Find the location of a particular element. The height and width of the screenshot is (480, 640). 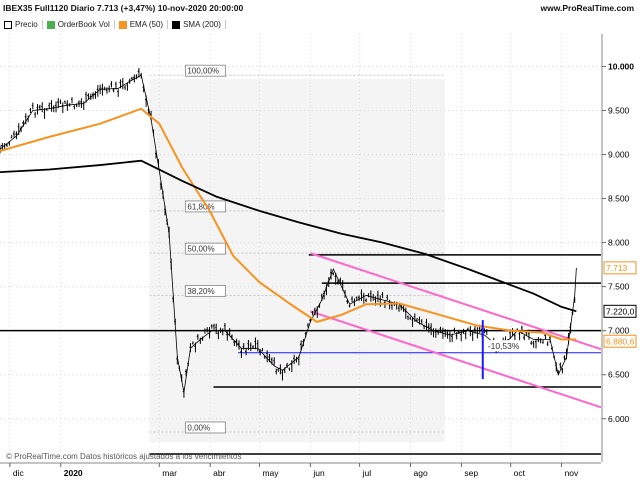

fib-level-label: 50,00% is located at coordinates (200, 249).